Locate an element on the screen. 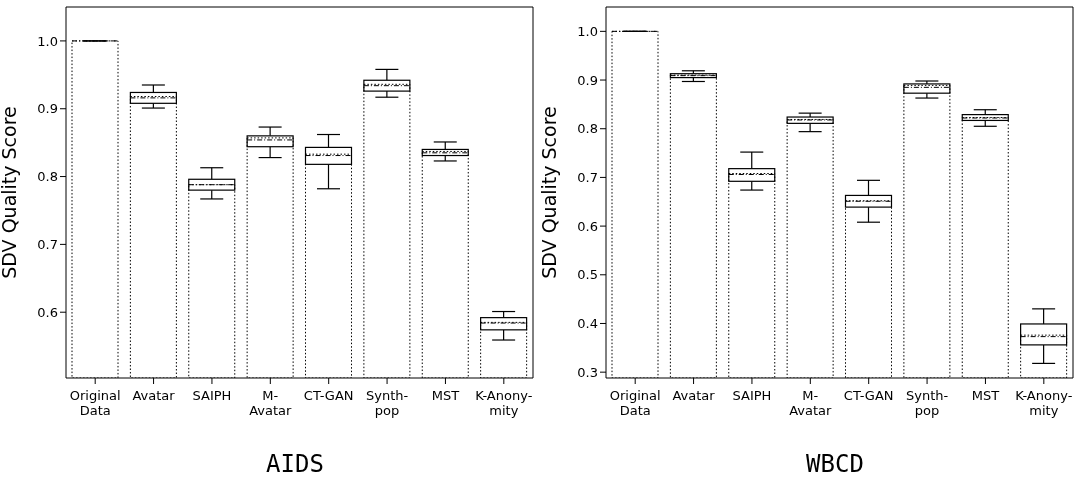  y-tick-label: 0.3 is located at coordinates (587, 372).